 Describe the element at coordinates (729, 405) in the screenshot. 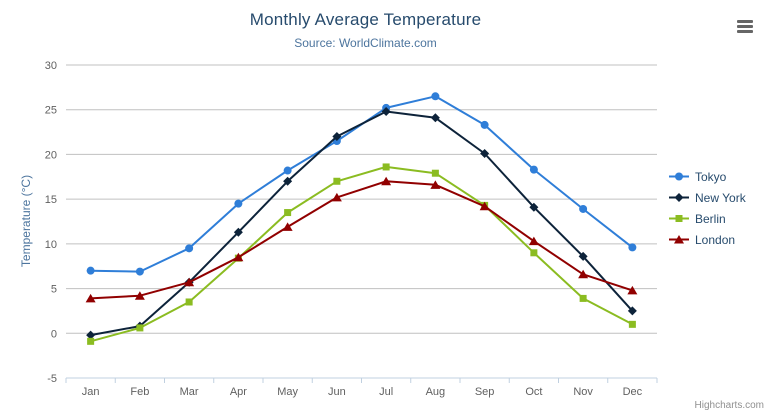

I see `highcharts-credits-link: Highcharts.com` at that location.